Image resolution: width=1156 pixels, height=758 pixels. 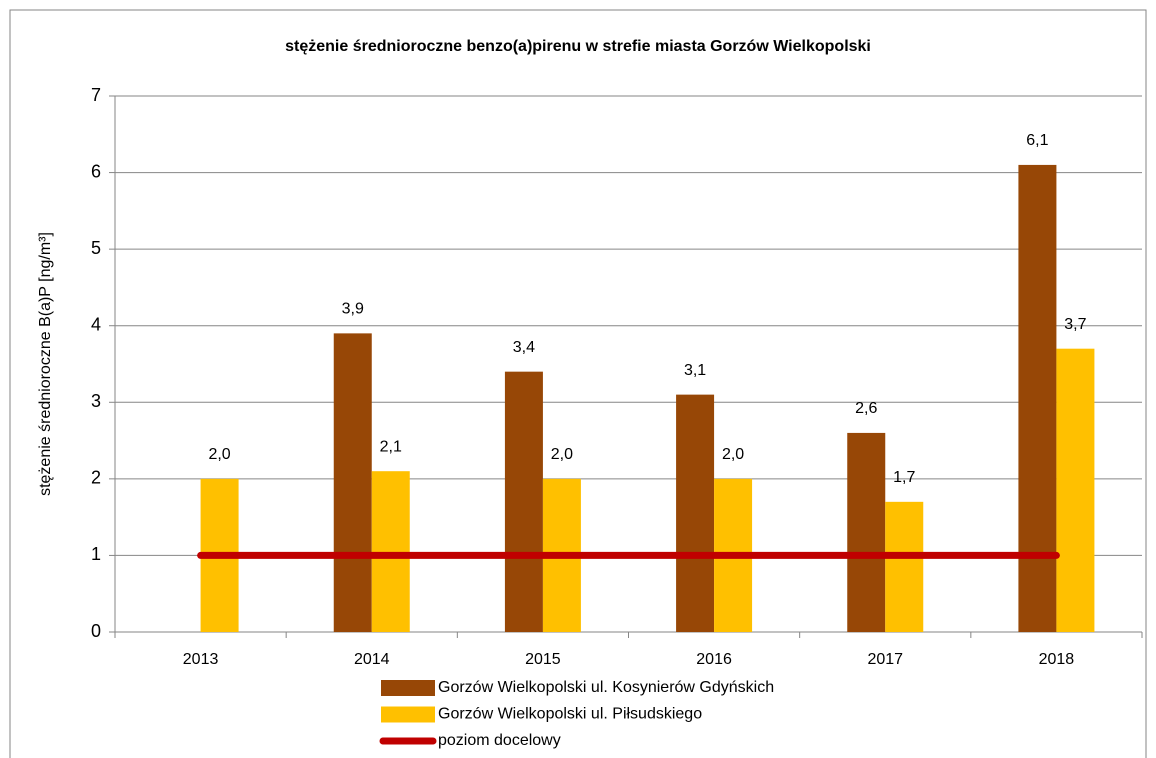 I want to click on data-label: 1,7, so click(x=904, y=477).